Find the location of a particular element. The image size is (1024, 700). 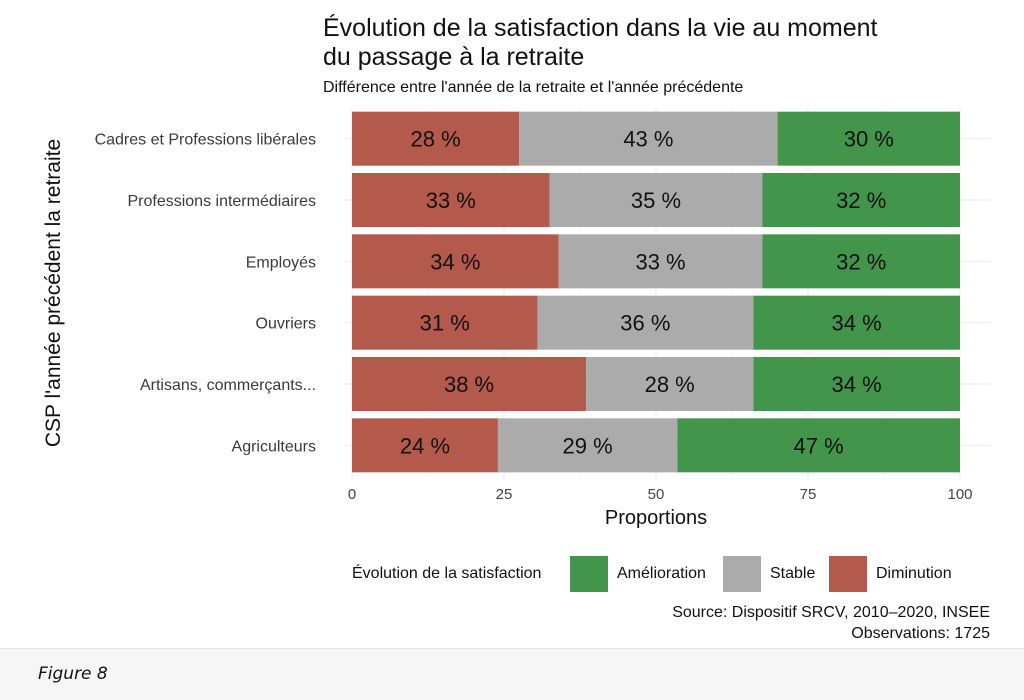

source-line-2: Observations: 1725 is located at coordinates (920, 633).